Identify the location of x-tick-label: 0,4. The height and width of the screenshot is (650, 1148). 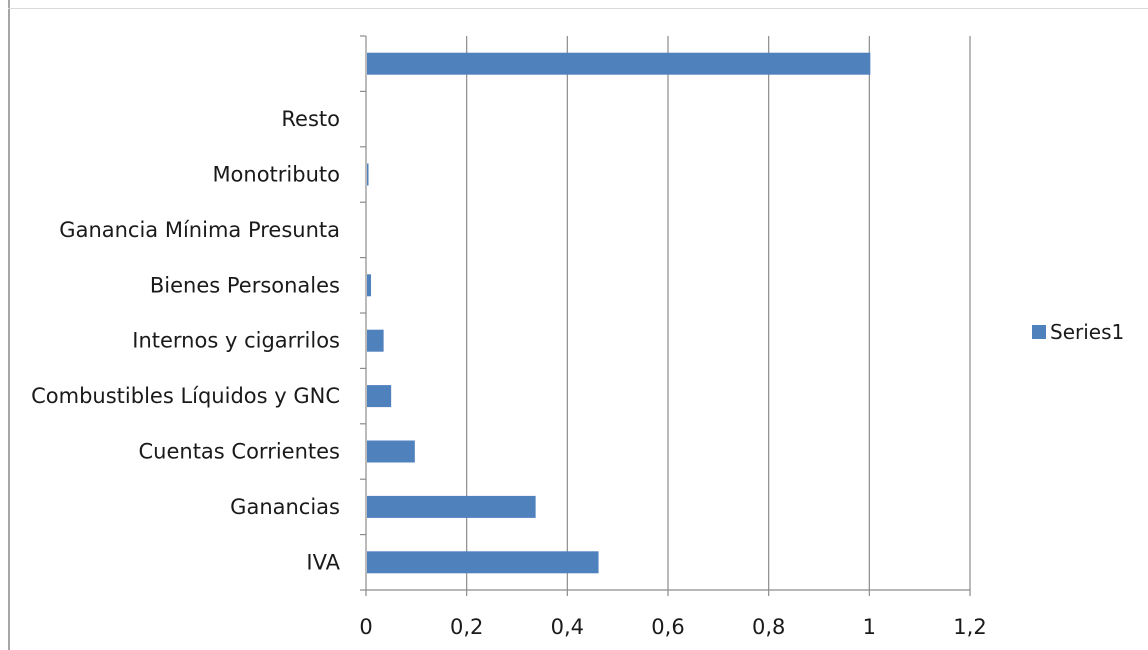
(567, 627).